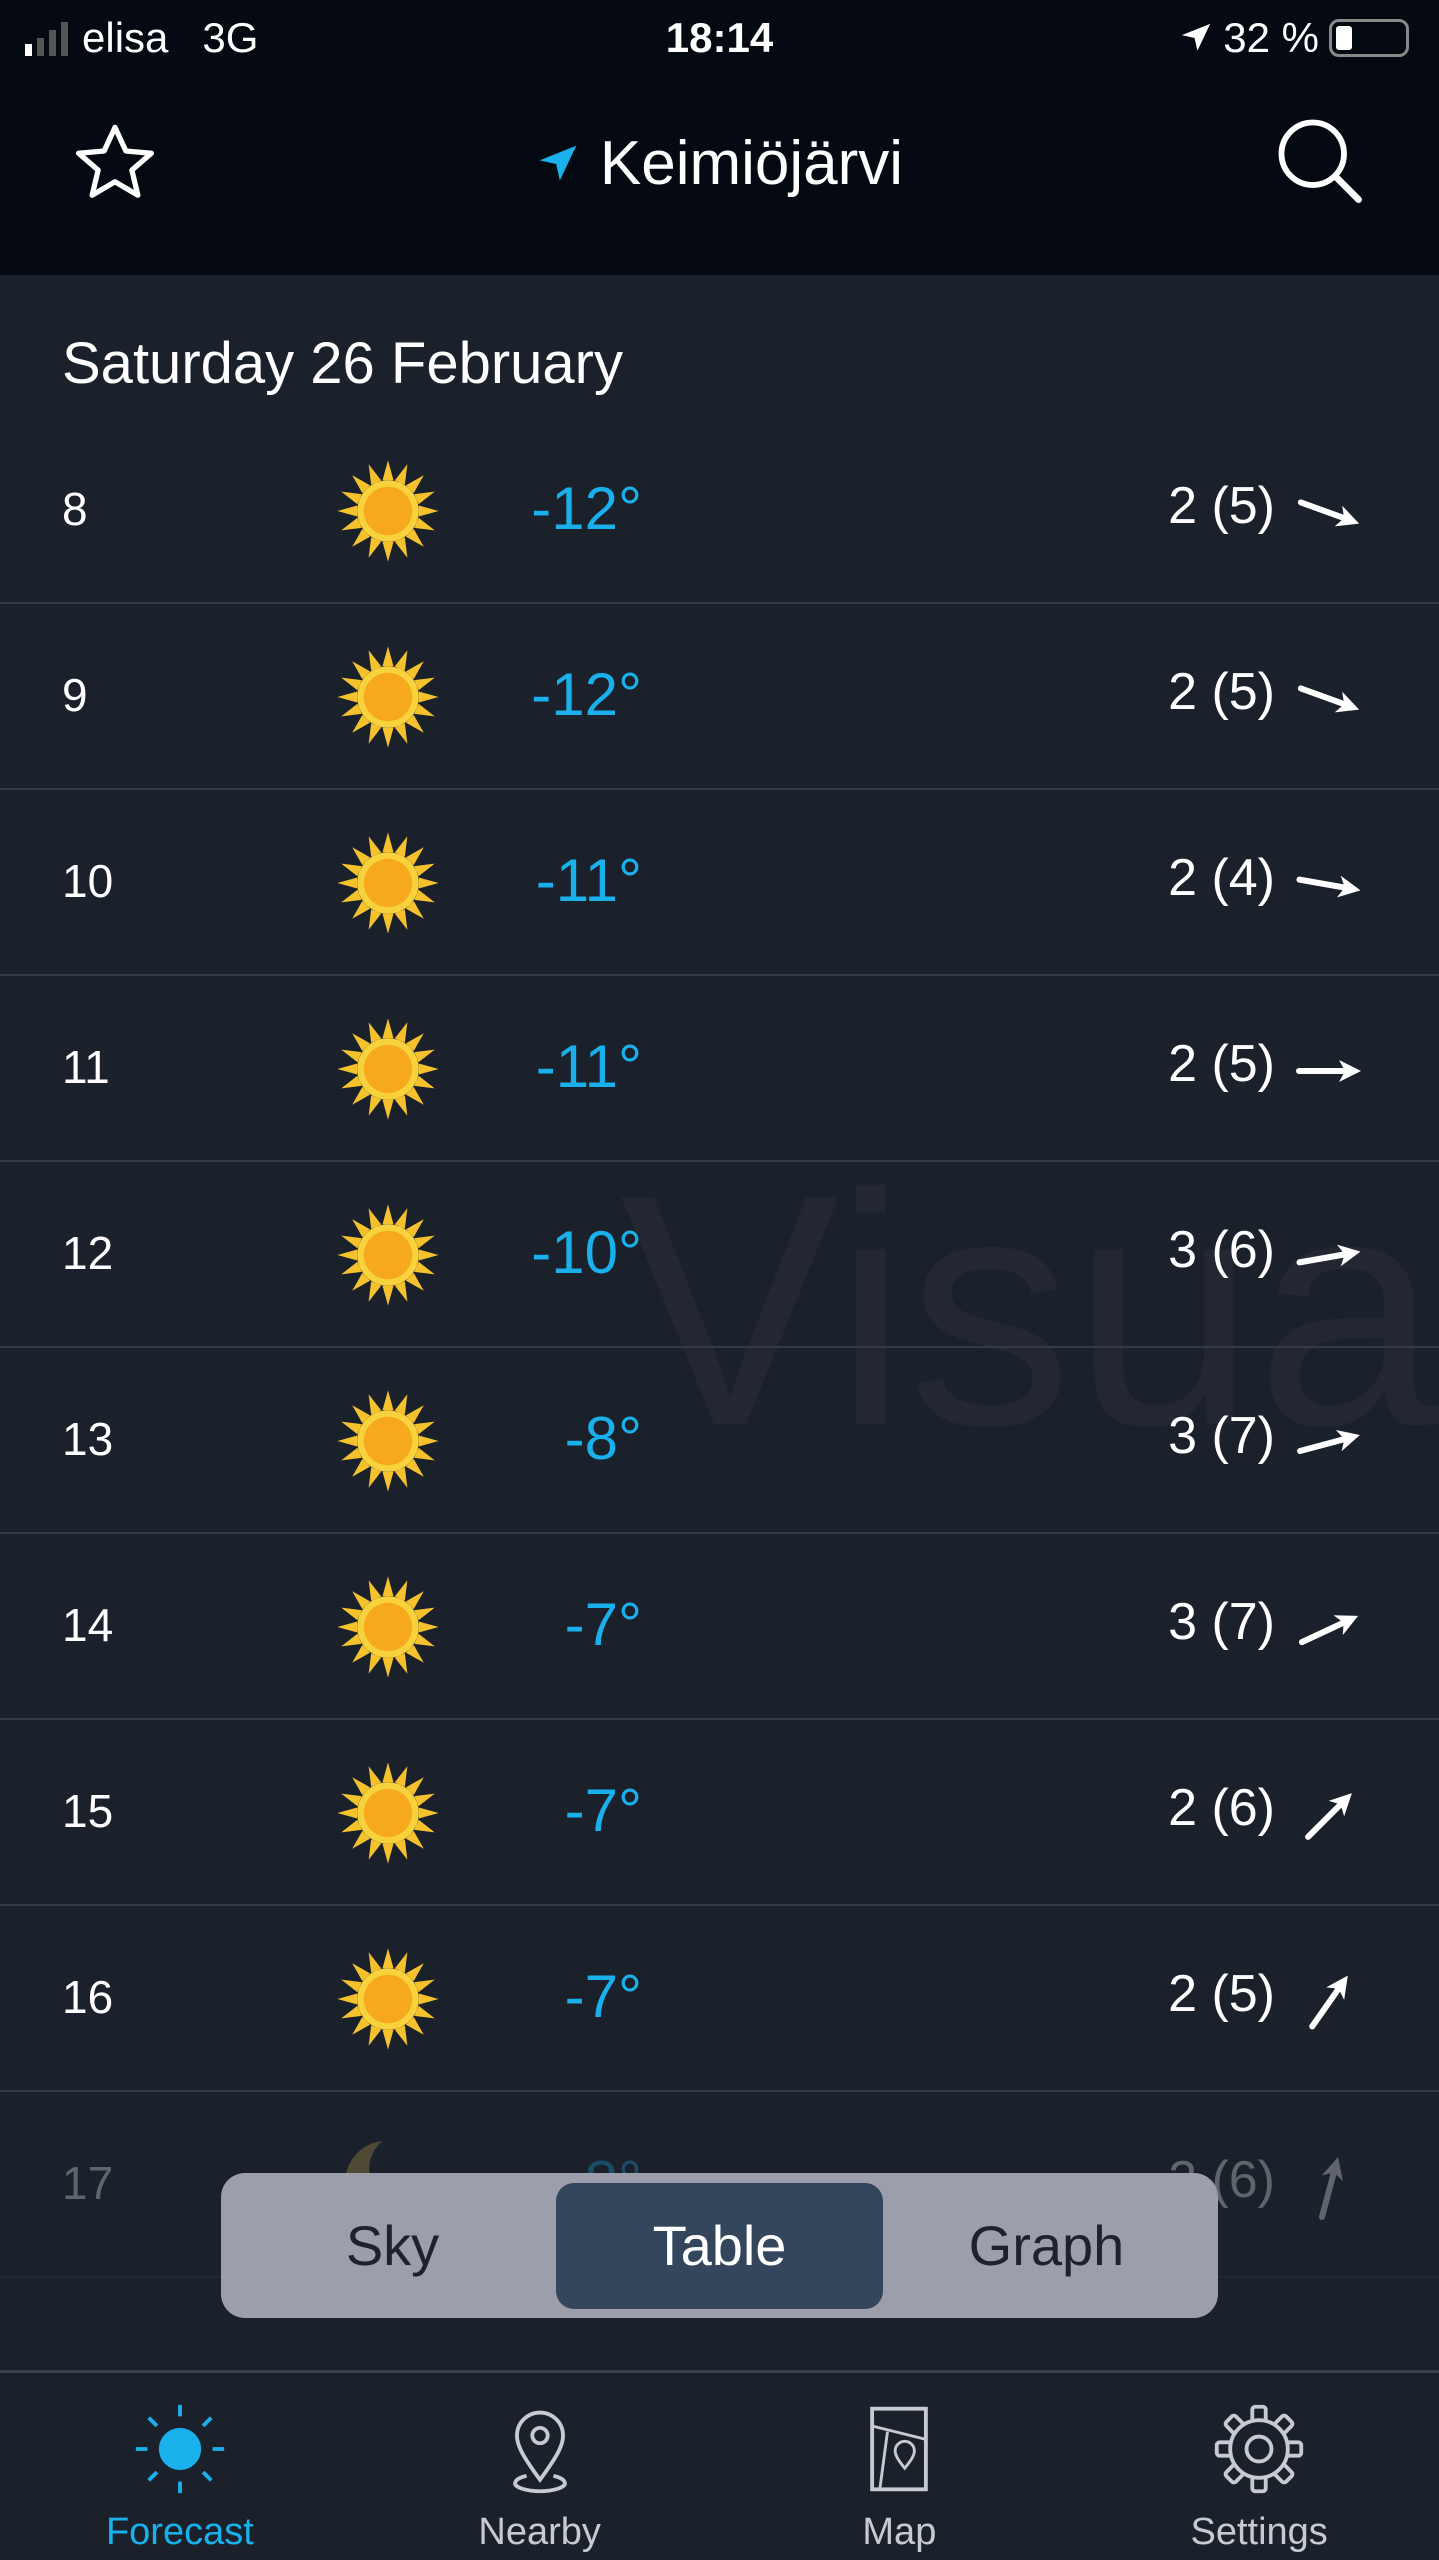 The width and height of the screenshot is (1439, 2560). I want to click on tab-forecast: Forecast, so click(180, 2466).